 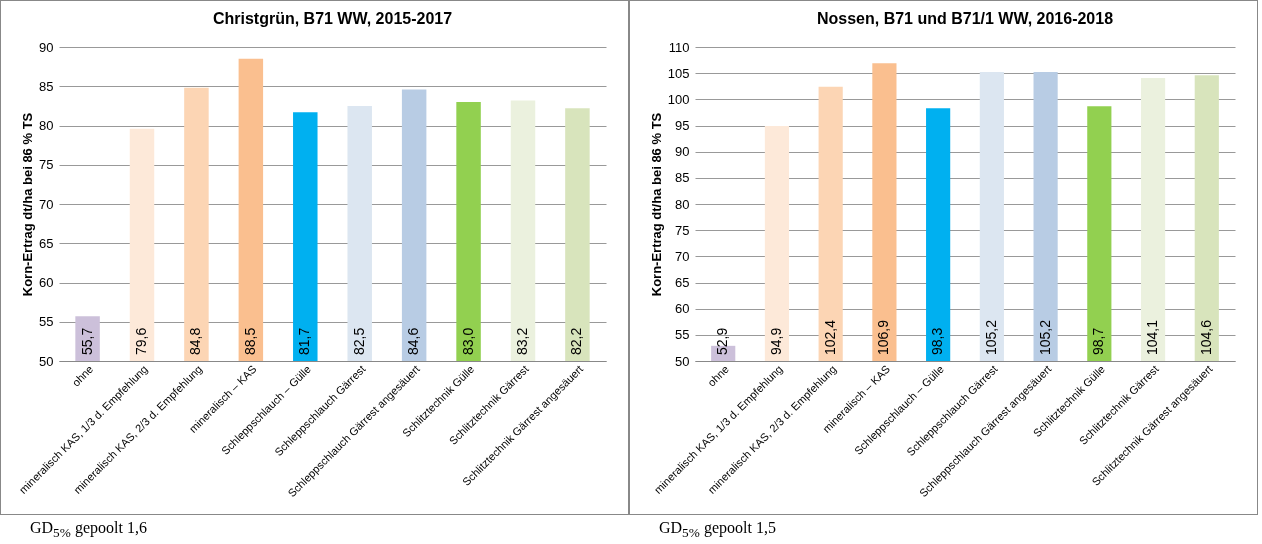 I want to click on chart-title: Christgrün, B71 WW, 2015-2017, so click(x=332, y=18).